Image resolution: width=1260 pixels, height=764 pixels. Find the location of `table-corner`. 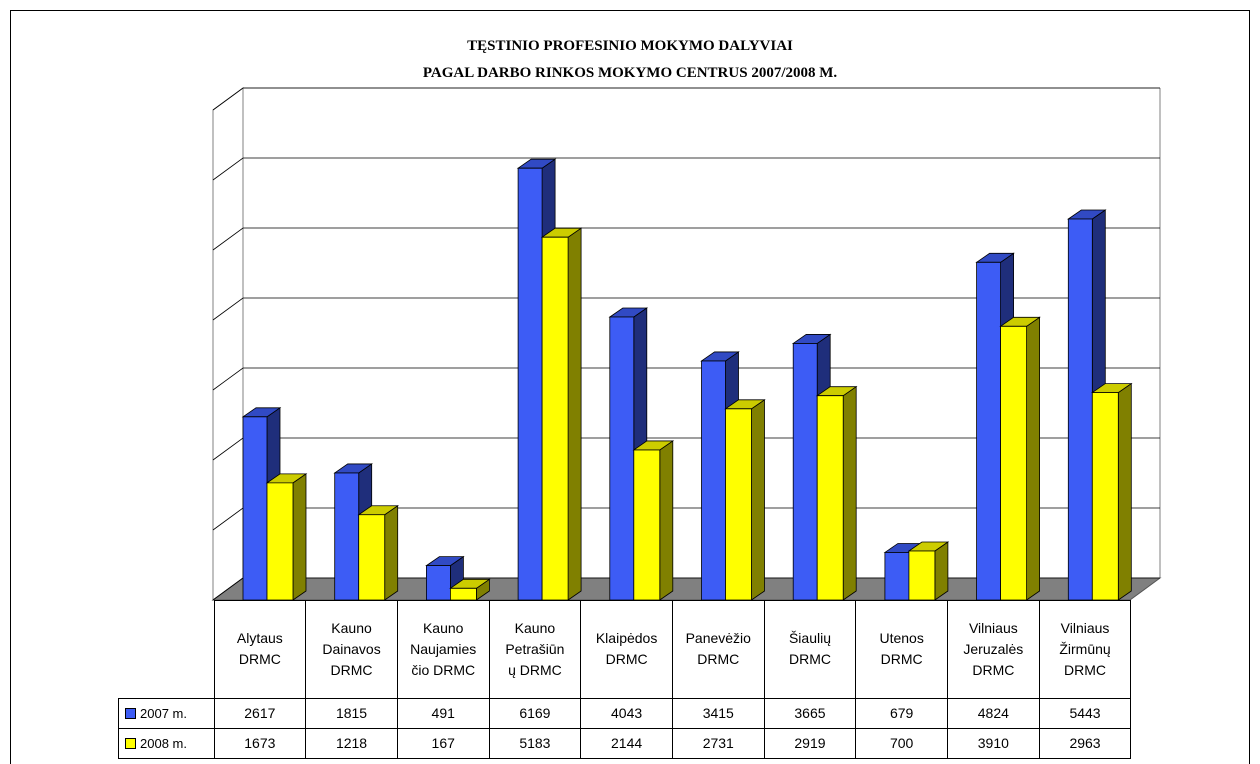

table-corner is located at coordinates (167, 650).